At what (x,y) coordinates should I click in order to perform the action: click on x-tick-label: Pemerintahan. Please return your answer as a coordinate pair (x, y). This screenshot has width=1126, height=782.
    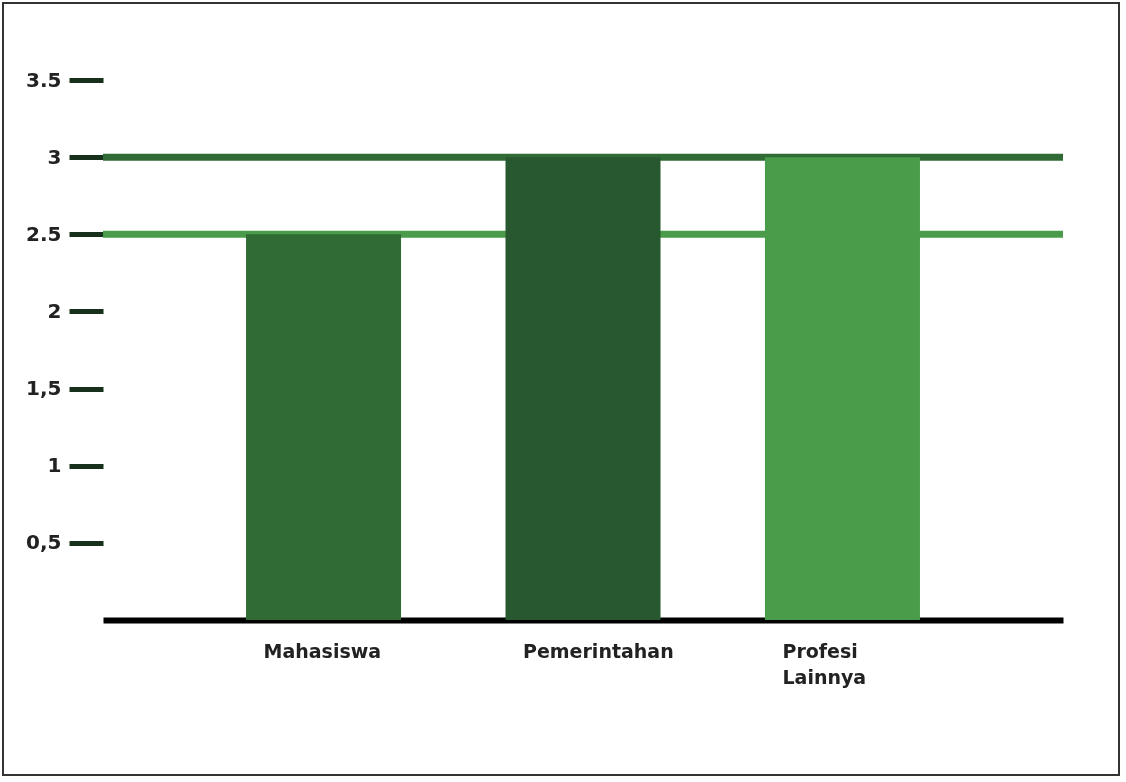
    Looking at the image, I should click on (598, 650).